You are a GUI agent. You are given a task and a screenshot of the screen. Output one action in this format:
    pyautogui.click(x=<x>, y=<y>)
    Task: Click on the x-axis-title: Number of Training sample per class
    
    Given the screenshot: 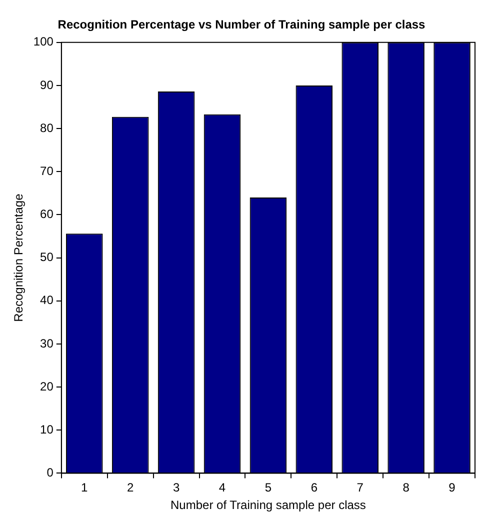 What is the action you would take?
    pyautogui.click(x=268, y=505)
    